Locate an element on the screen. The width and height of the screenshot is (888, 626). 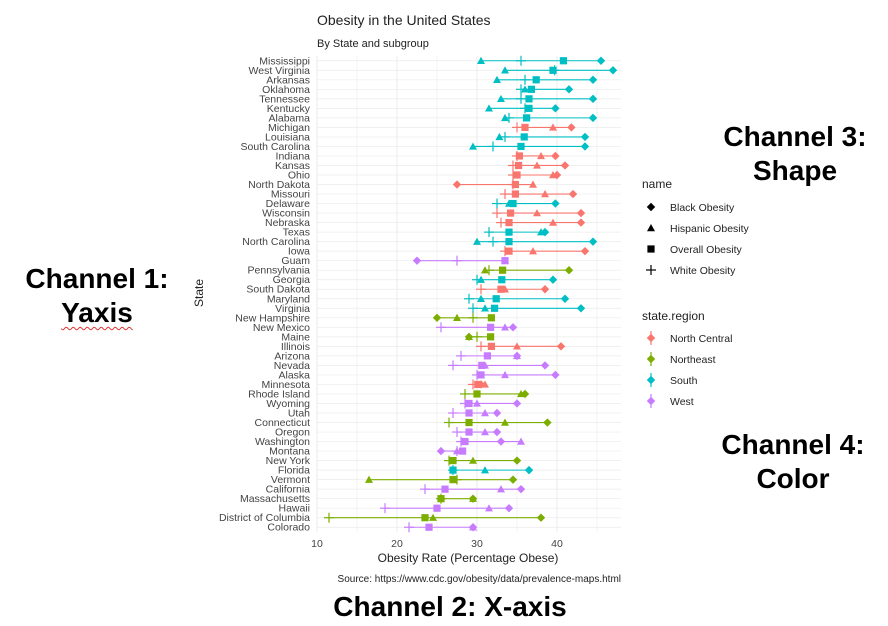
x-tick-label: 30 is located at coordinates (477, 544).